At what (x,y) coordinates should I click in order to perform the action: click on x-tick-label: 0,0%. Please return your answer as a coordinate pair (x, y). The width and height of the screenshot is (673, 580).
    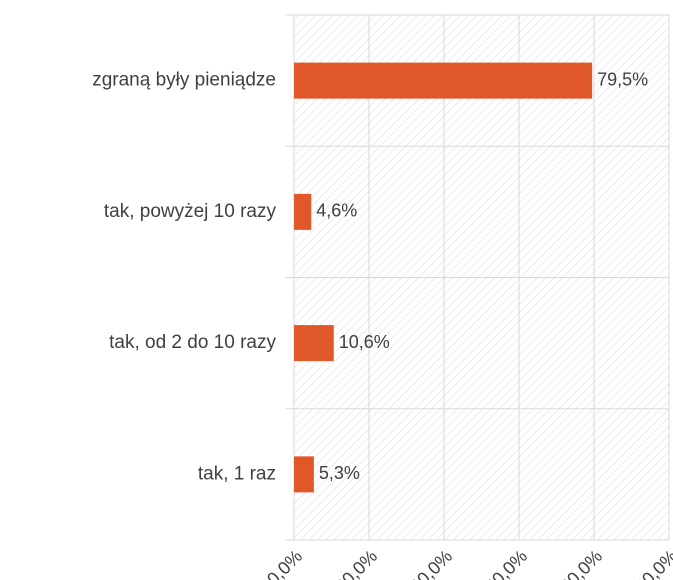
    Looking at the image, I should click on (284, 563).